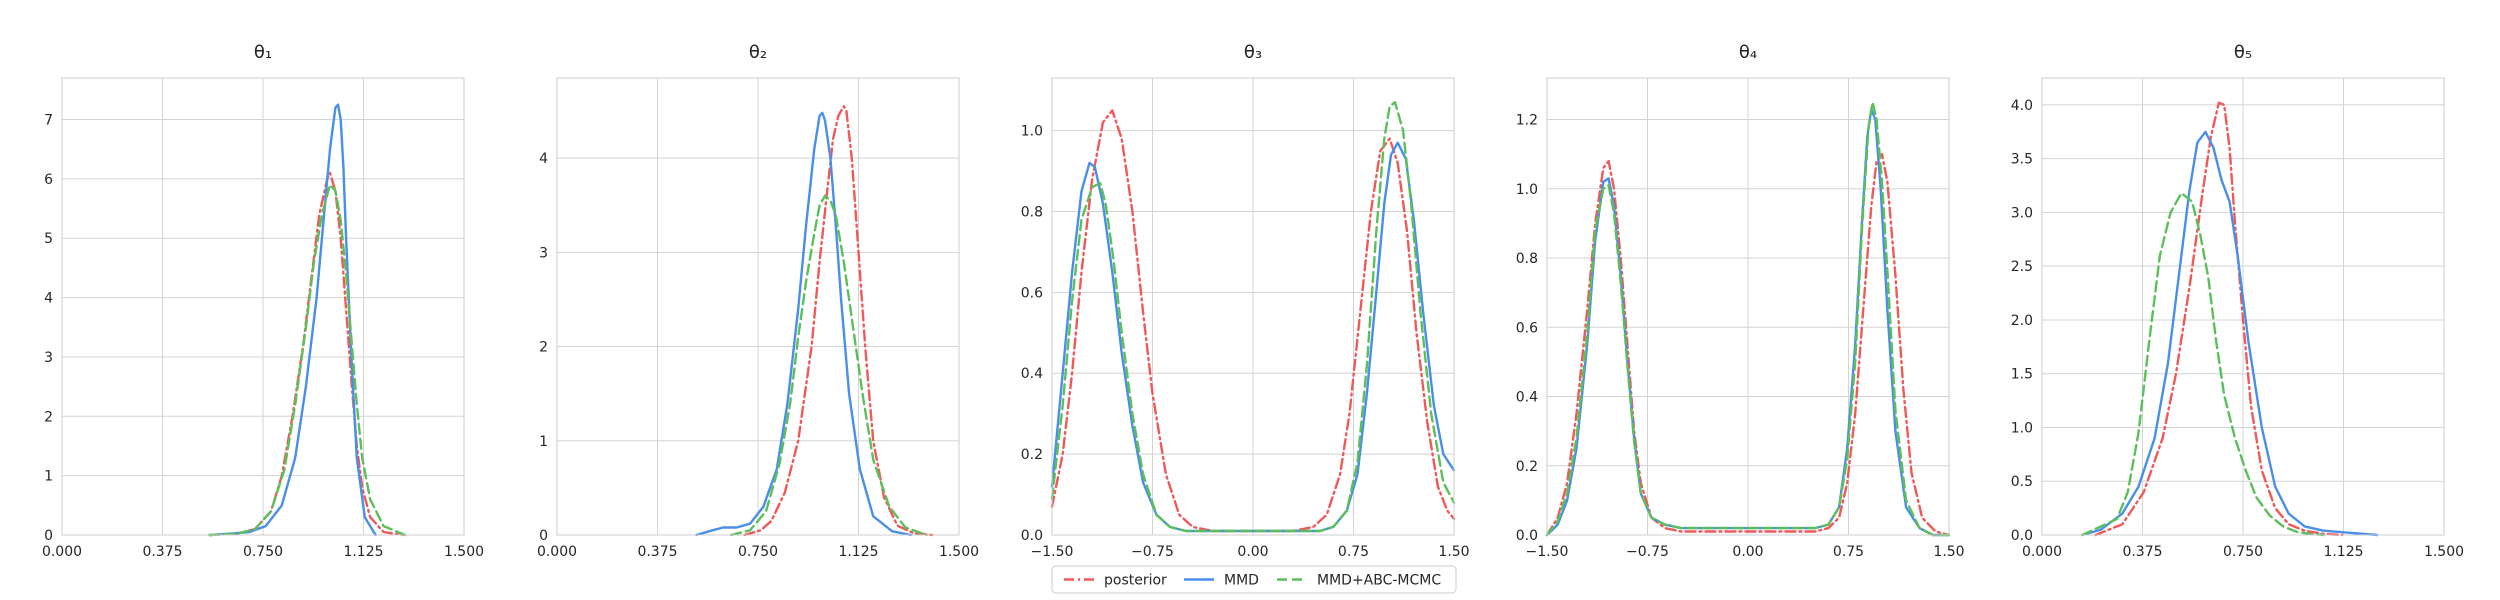 Image resolution: width=2500 pixels, height=600 pixels. I want to click on legend-item-mmd-abc-mcmc: MMD+ABC-MCMC, so click(1359, 581).